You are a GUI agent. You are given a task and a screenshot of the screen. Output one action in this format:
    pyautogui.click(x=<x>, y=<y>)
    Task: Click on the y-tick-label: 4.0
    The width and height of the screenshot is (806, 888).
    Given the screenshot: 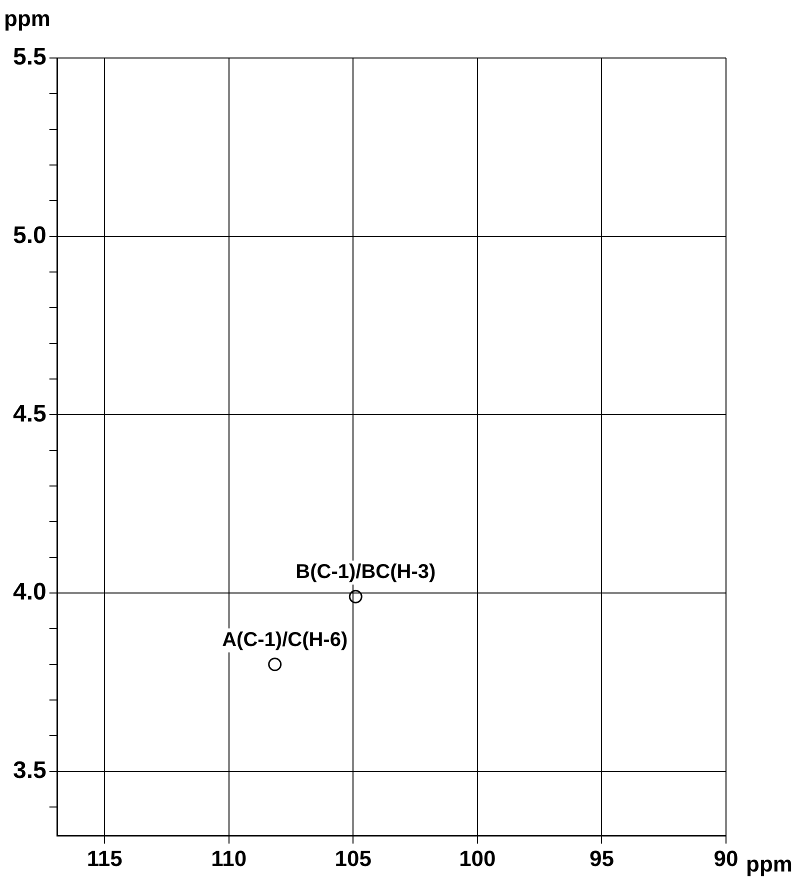 What is the action you would take?
    pyautogui.click(x=29, y=592)
    